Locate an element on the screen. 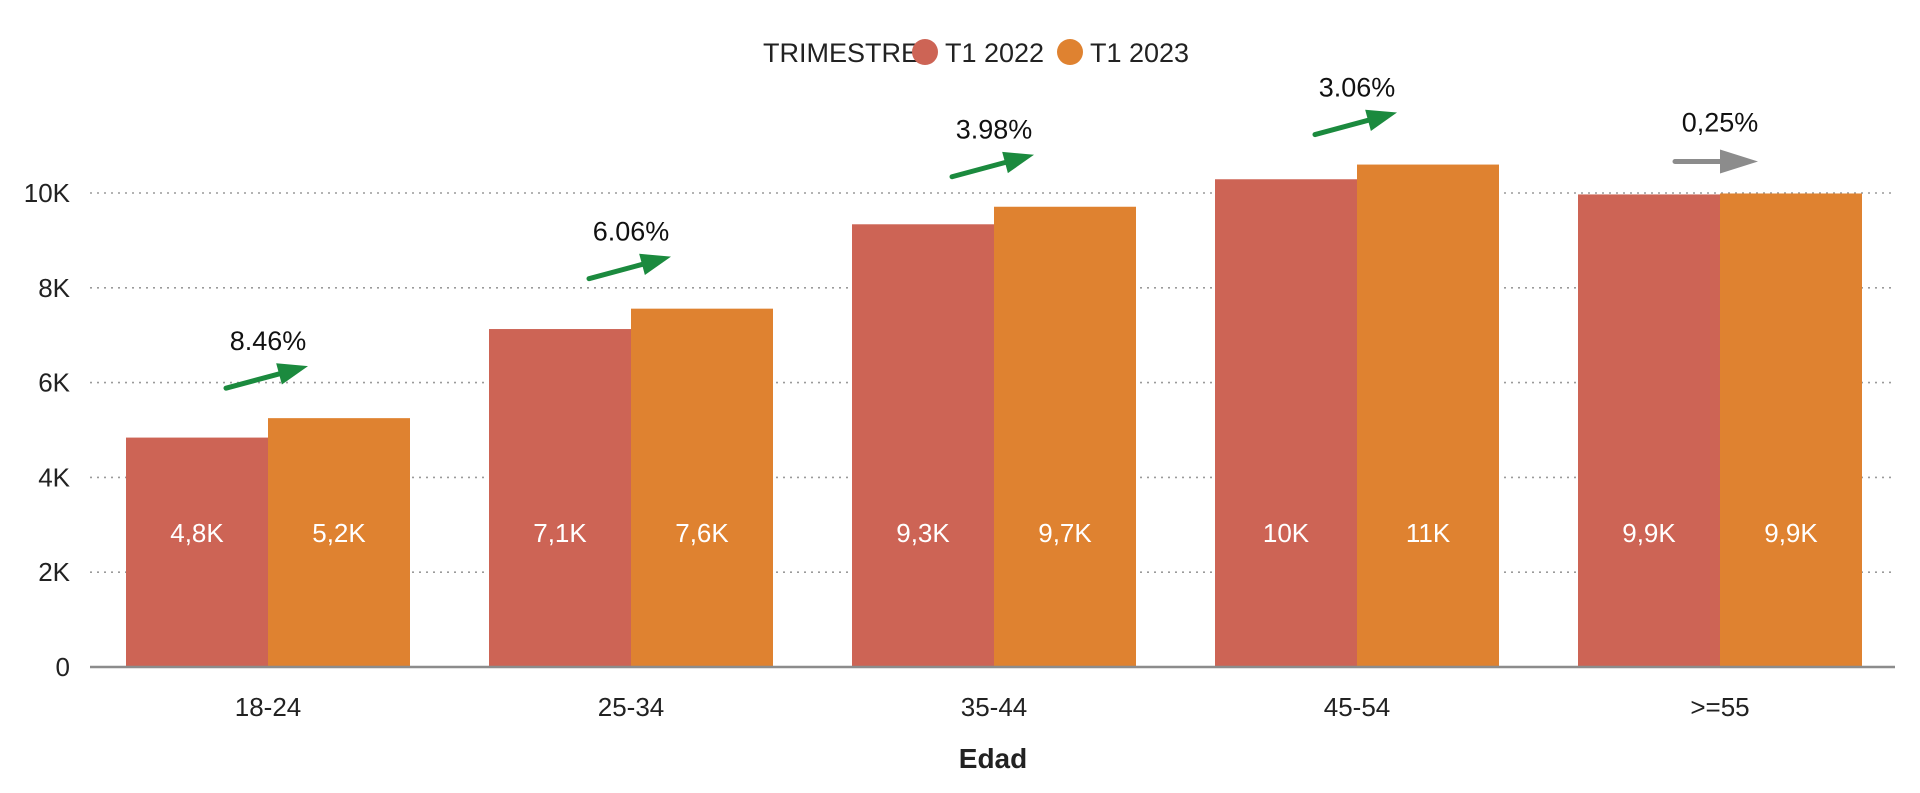 The height and width of the screenshot is (793, 1920). change-label: 6.06% is located at coordinates (631, 232).